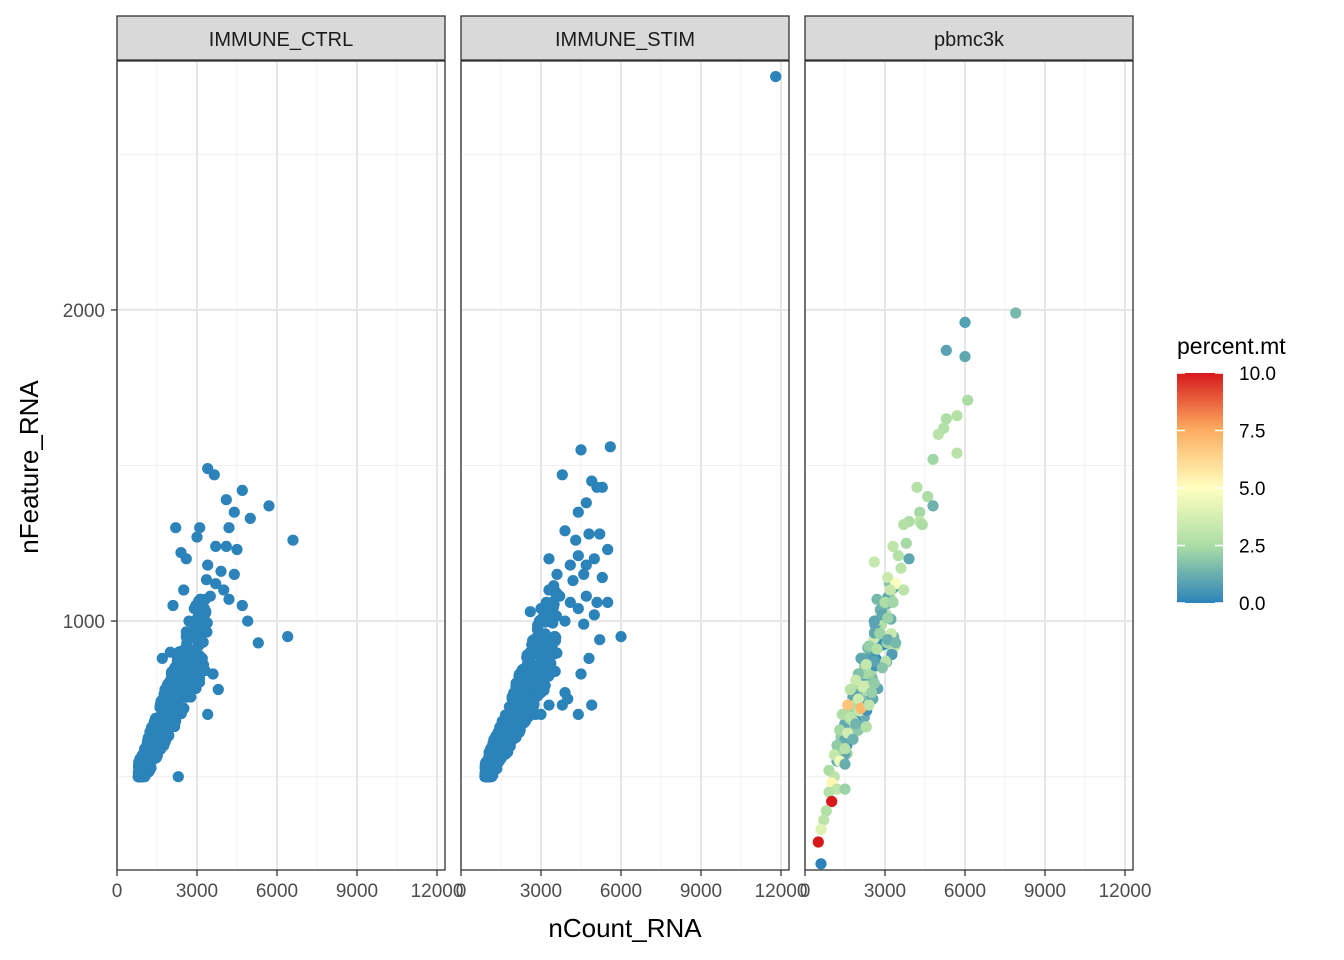  What do you see at coordinates (117, 891) in the screenshot?
I see `x-tick-label: 0` at bounding box center [117, 891].